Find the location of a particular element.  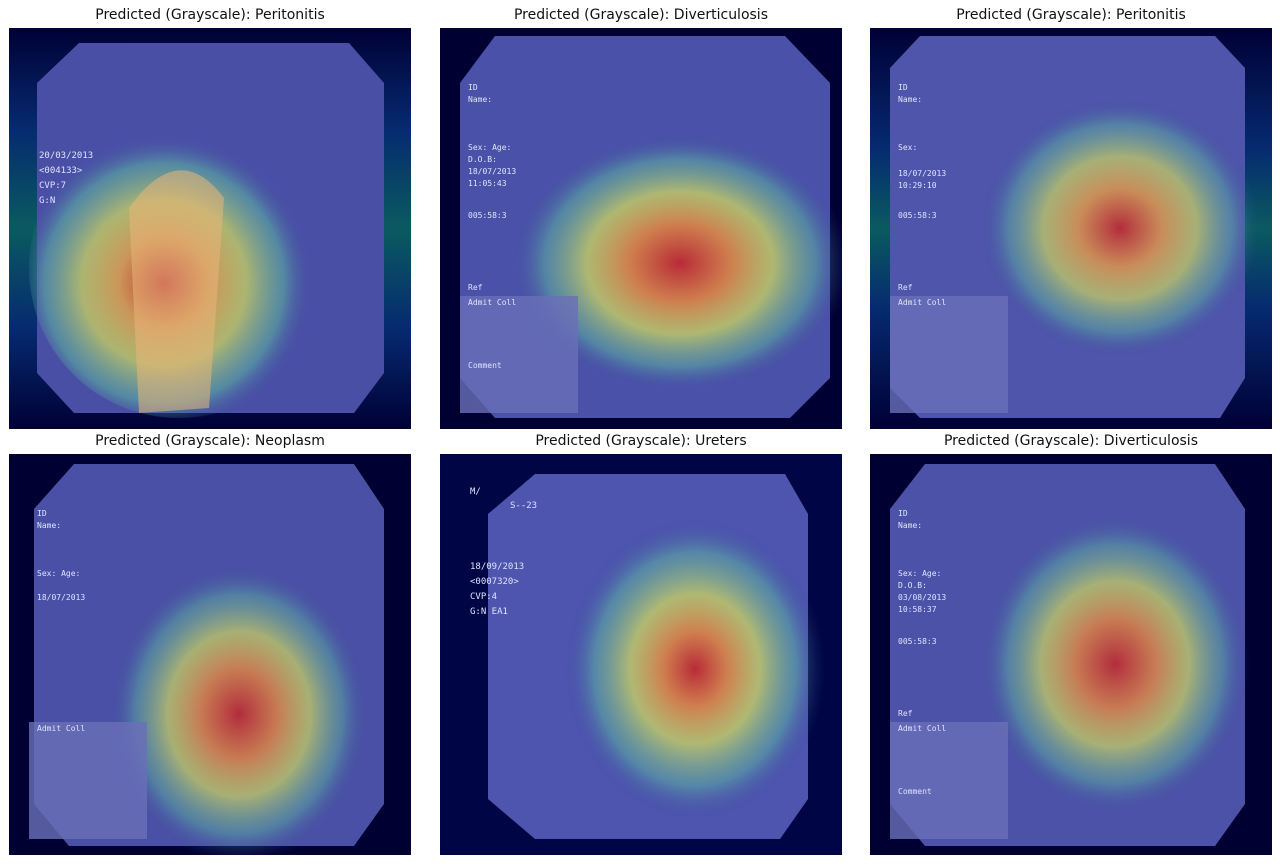

overlay-text: 03/08/2013 is located at coordinates (922, 597).